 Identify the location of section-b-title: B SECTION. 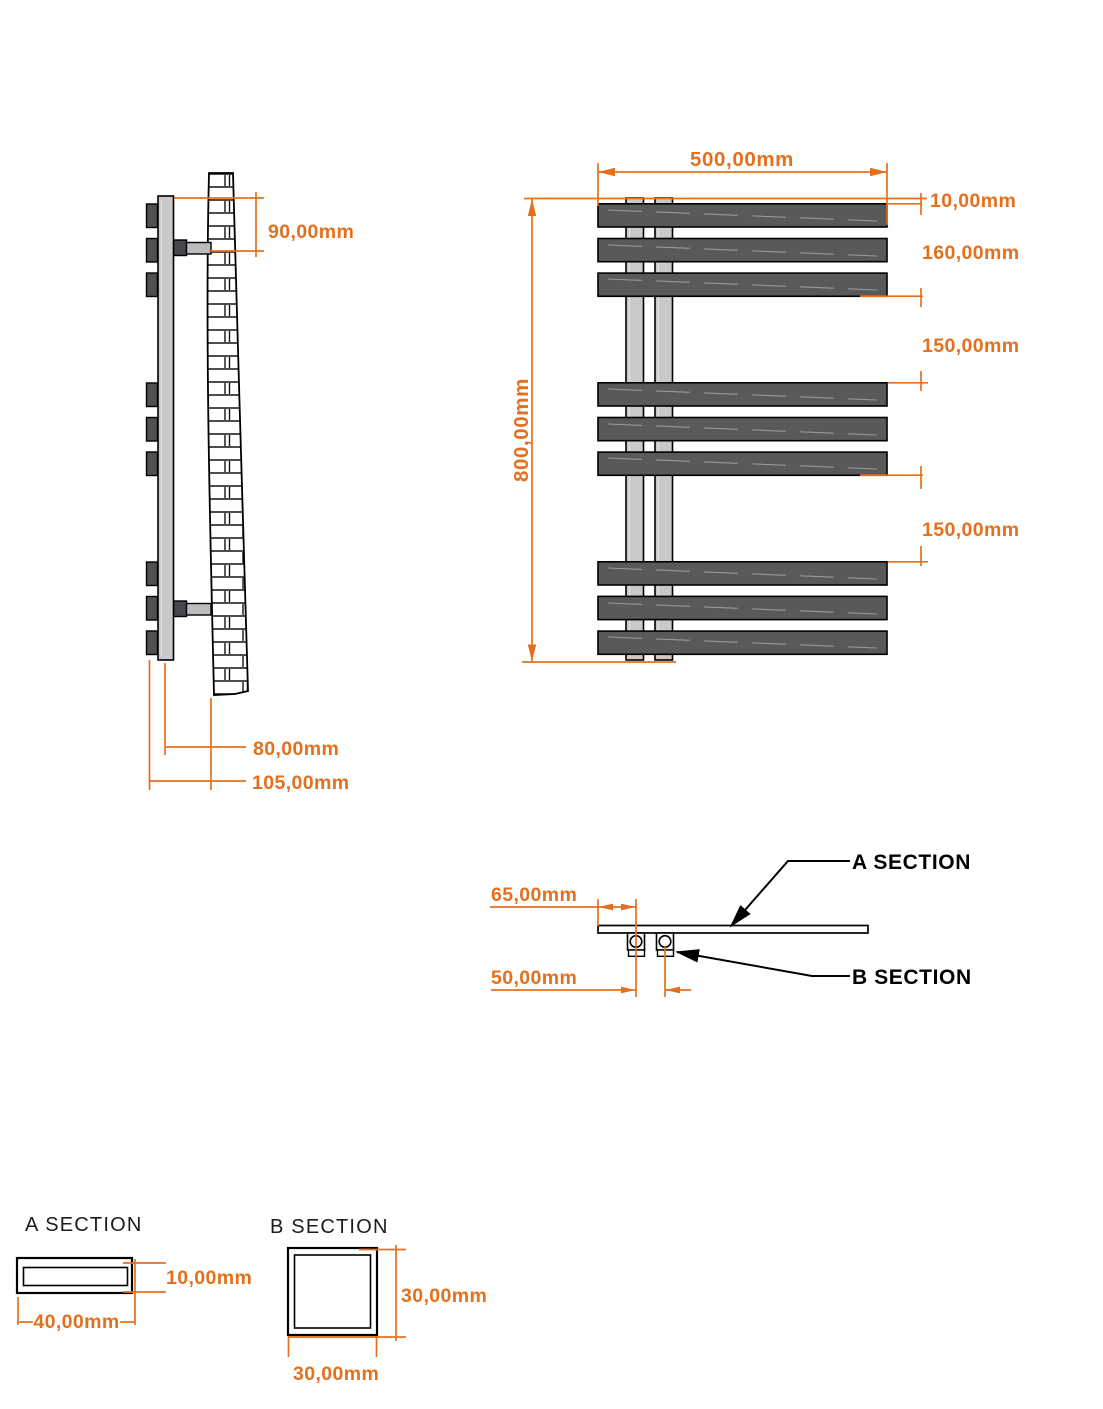
(329, 1227).